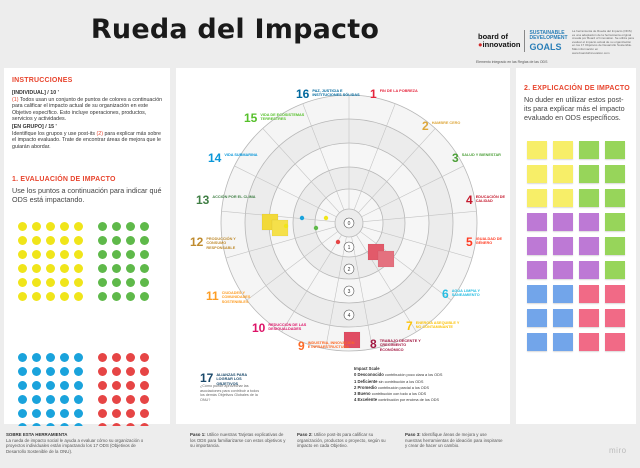 This screenshot has width=640, height=468. Describe the element at coordinates (386, 259) in the screenshot. I see `wheel-post-it` at that location.